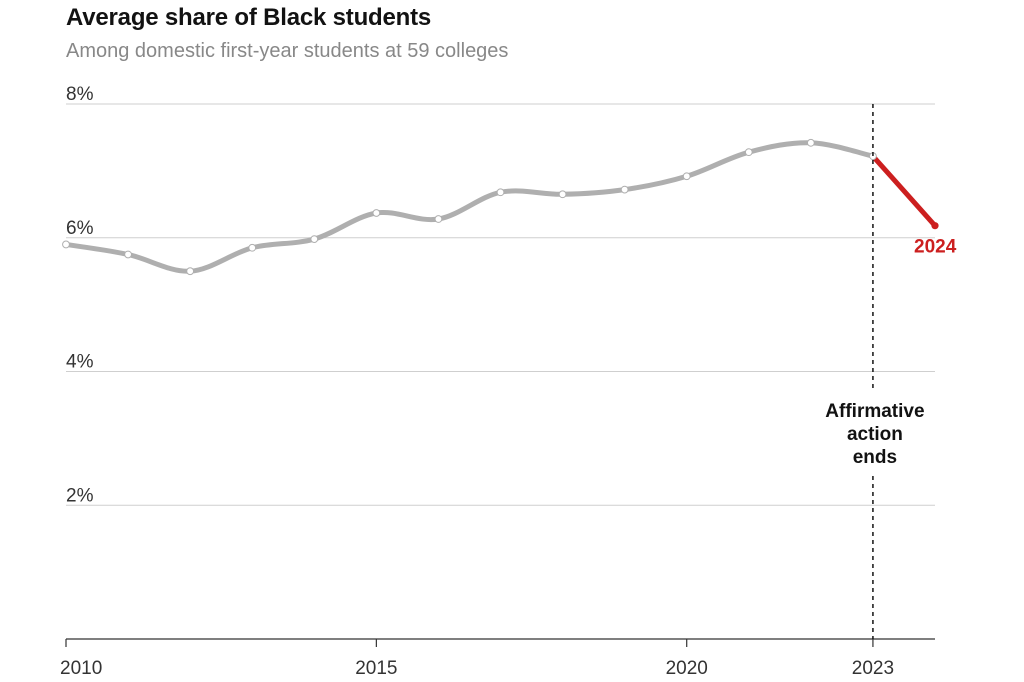 The height and width of the screenshot is (682, 1024). Describe the element at coordinates (376, 668) in the screenshot. I see `x-tick-label: 2015` at that location.